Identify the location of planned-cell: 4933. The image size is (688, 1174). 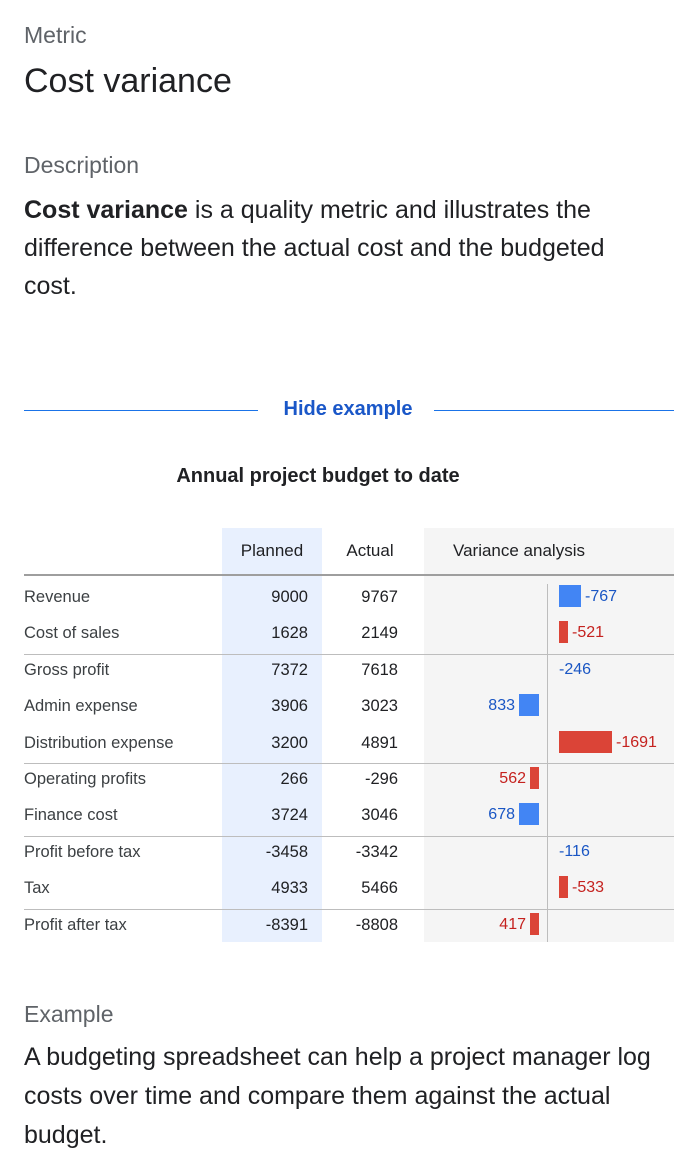
(289, 888).